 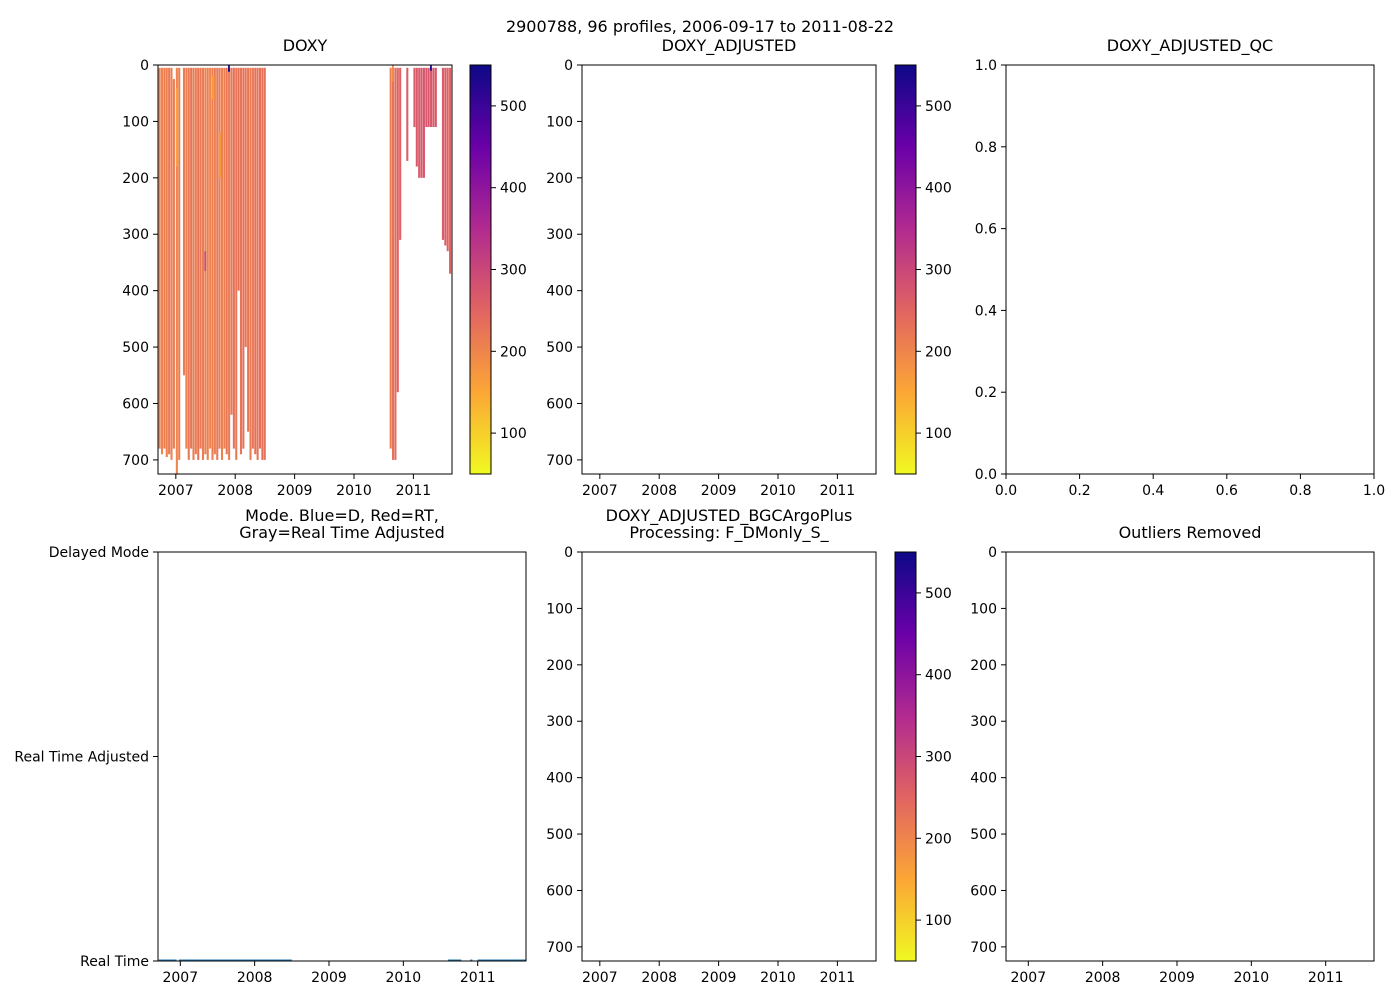 What do you see at coordinates (938, 594) in the screenshot?
I see `colorbar-tick-label: 500` at bounding box center [938, 594].